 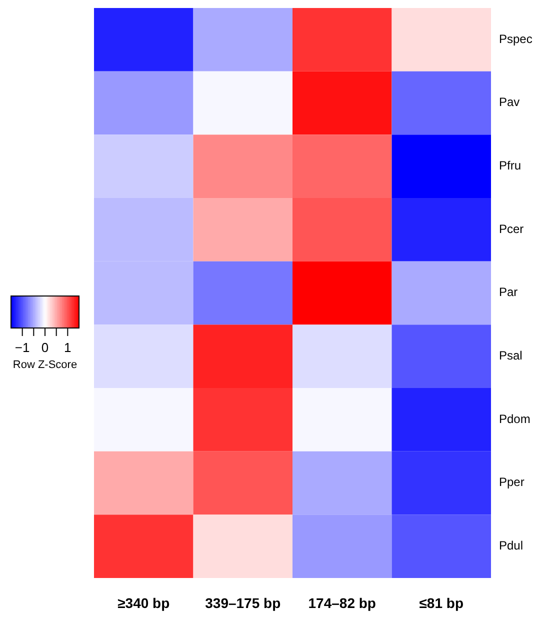 What do you see at coordinates (68, 347) in the screenshot?
I see `color-bar-label: 1` at bounding box center [68, 347].